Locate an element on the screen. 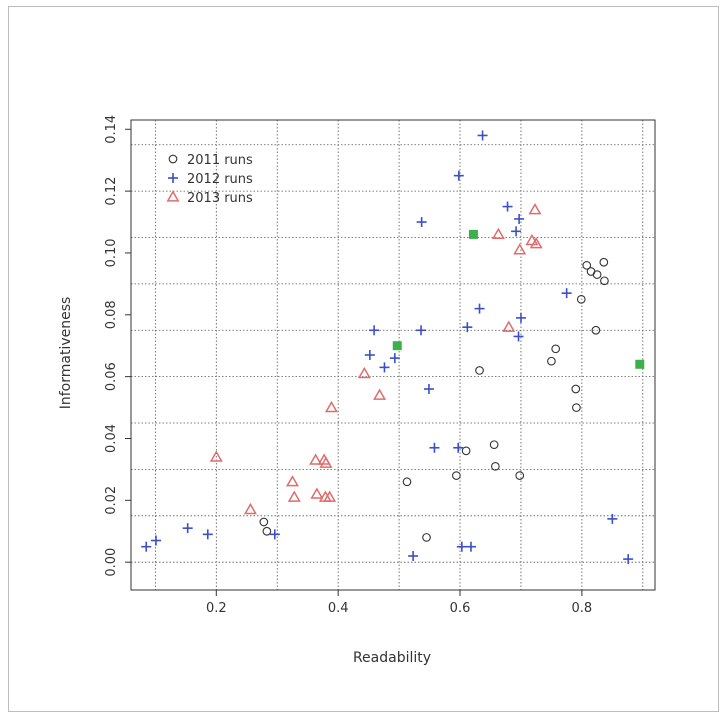  y-tick-label: 0.00 is located at coordinates (111, 562).